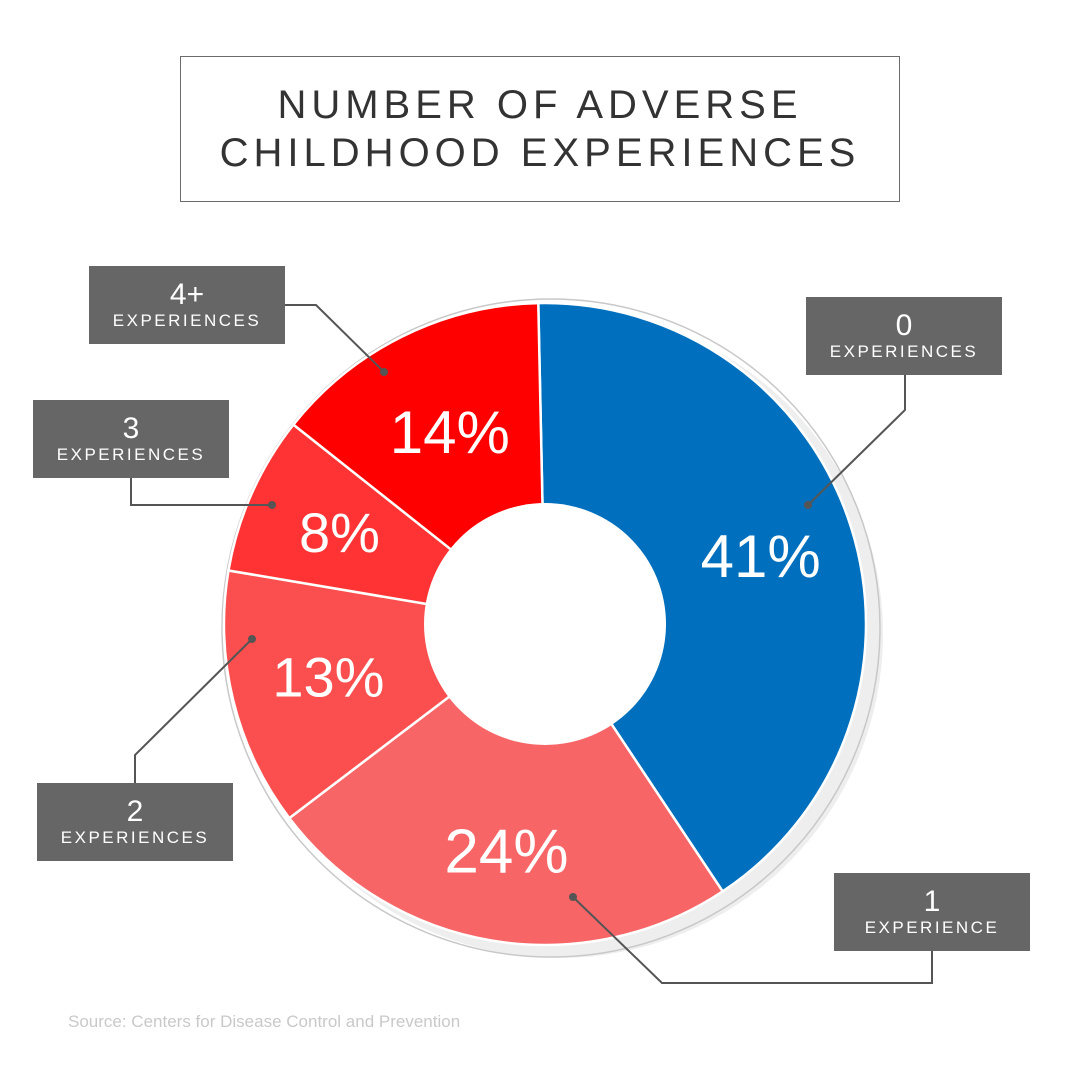 The image size is (1080, 1080). I want to click on label-box-0-experiences: 0 EXPERIENCES, so click(904, 336).